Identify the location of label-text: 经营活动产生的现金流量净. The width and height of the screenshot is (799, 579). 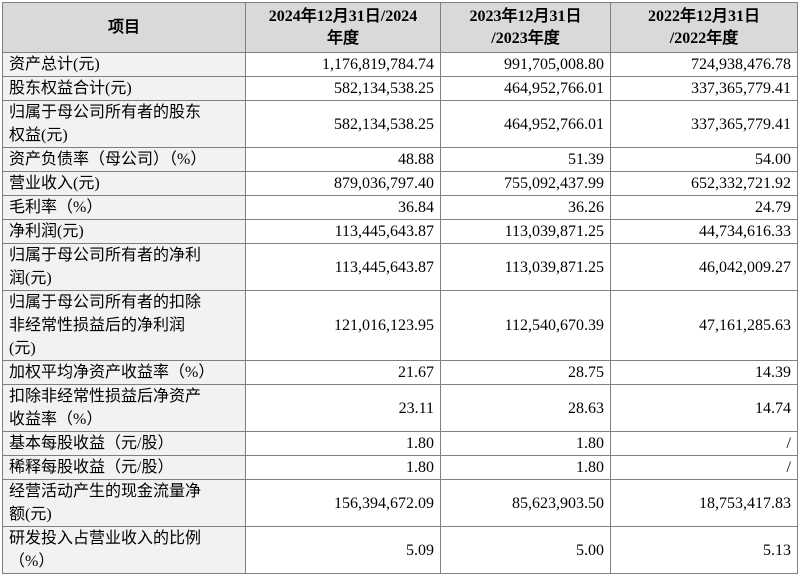
(105, 491).